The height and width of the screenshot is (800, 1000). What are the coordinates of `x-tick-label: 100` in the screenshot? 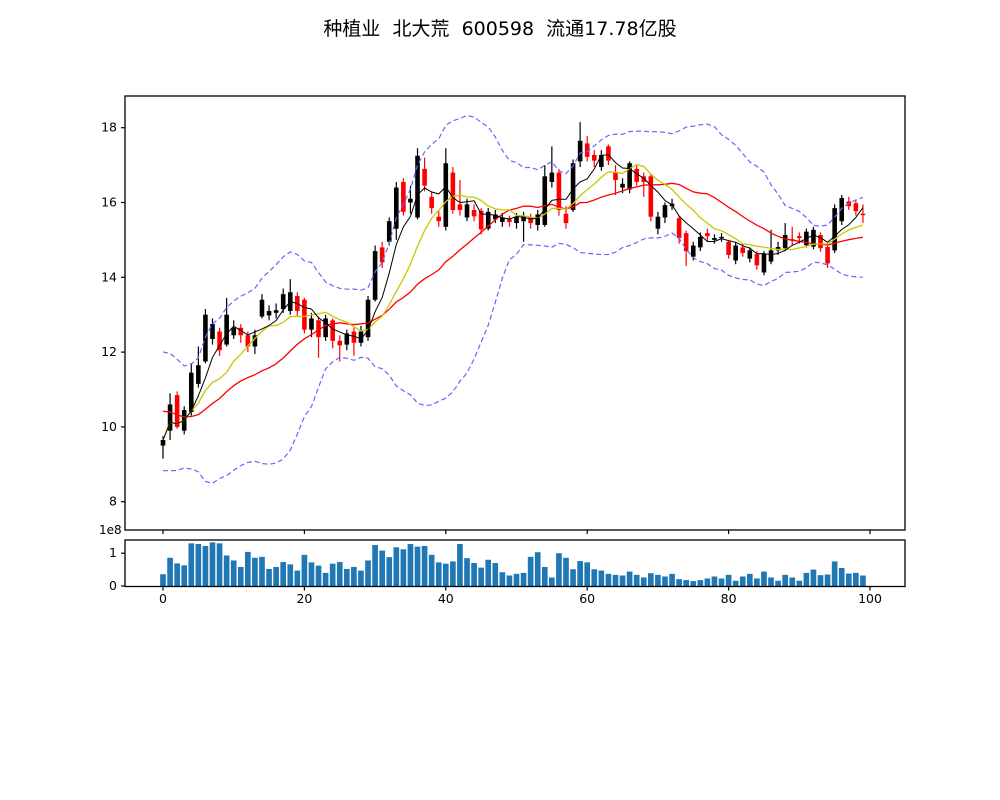 It's located at (870, 598).